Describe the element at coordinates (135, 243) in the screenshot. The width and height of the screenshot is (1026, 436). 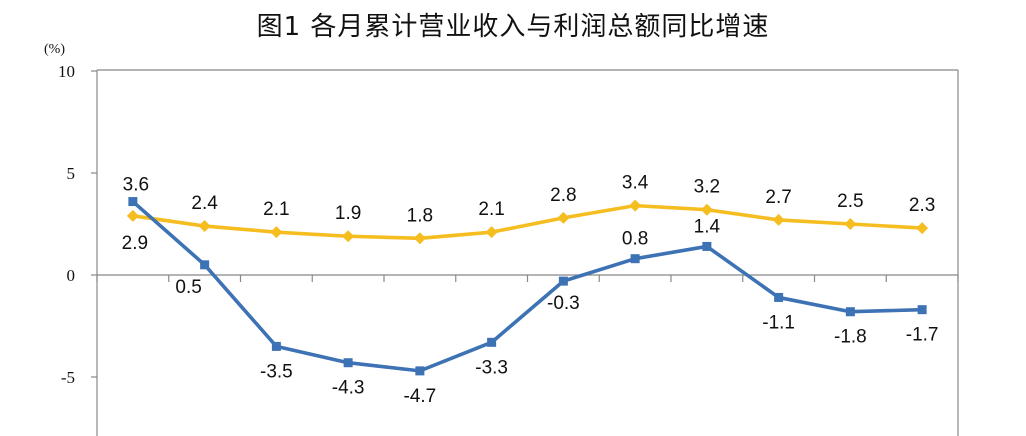
I see `data-label-series-1: 2.9` at that location.